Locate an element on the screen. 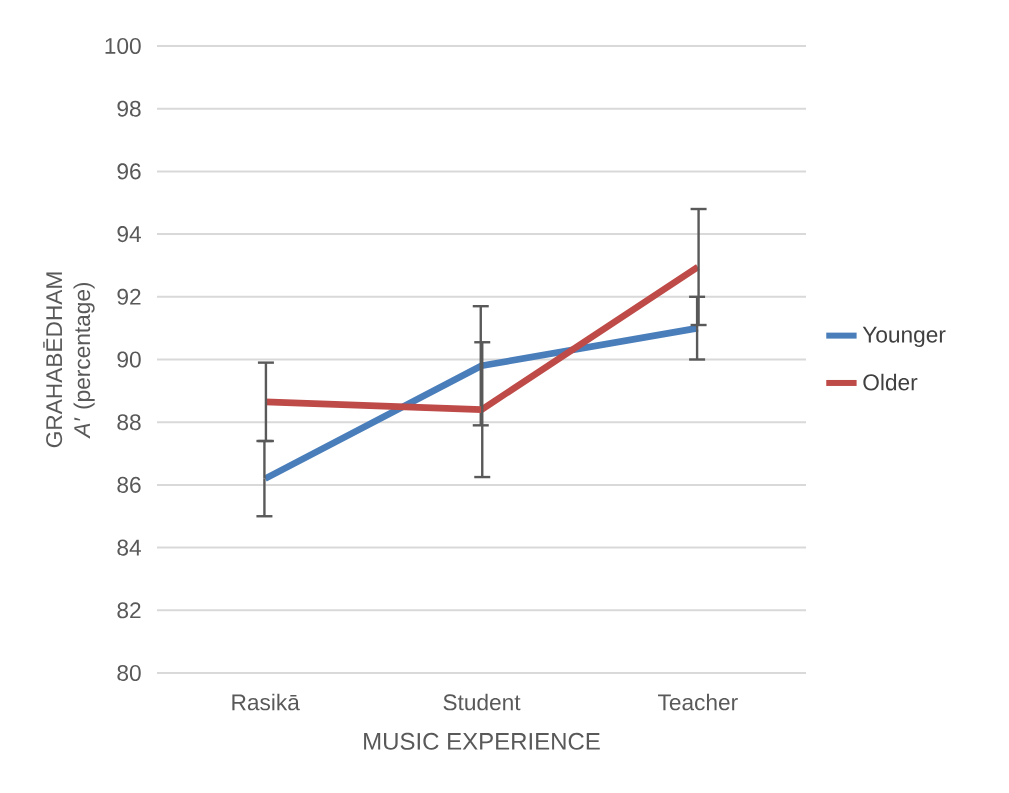 Image resolution: width=1009 pixels, height=793 pixels. y-tick-label: 100 is located at coordinates (123, 46).